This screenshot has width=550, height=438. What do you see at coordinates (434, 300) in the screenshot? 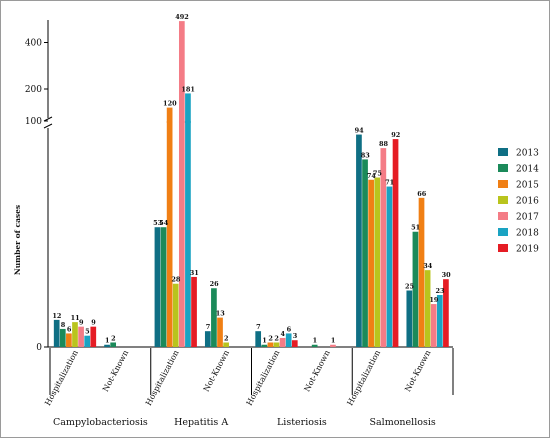
I see `data-label: 19` at bounding box center [434, 300].